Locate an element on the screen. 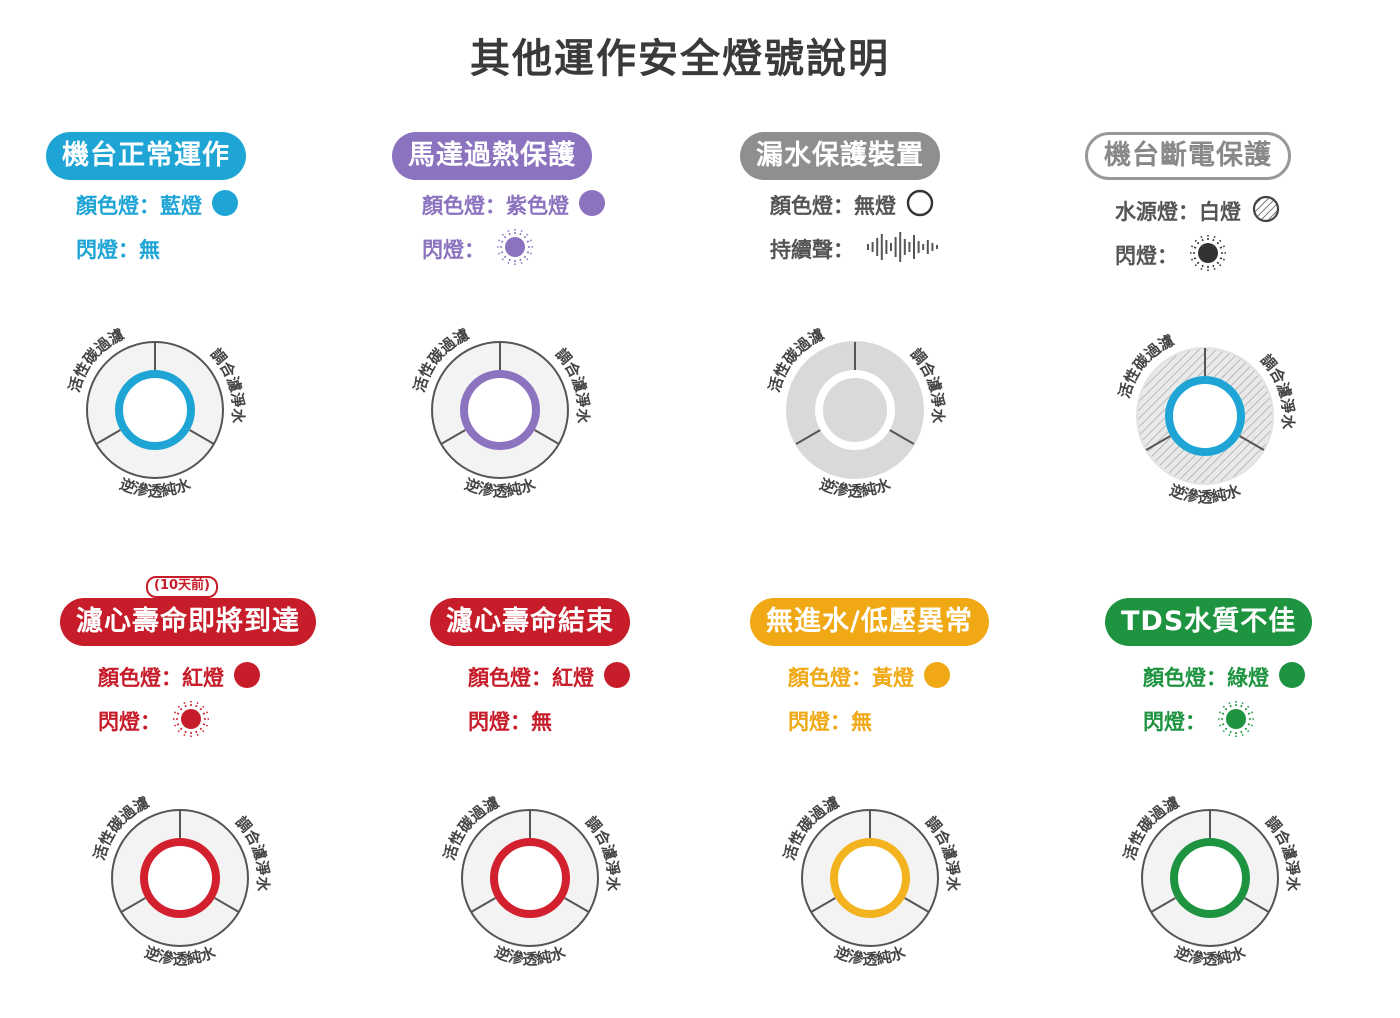 The height and width of the screenshot is (1018, 1400). light-color-line: 水源燈：白燈 is located at coordinates (1198, 210).